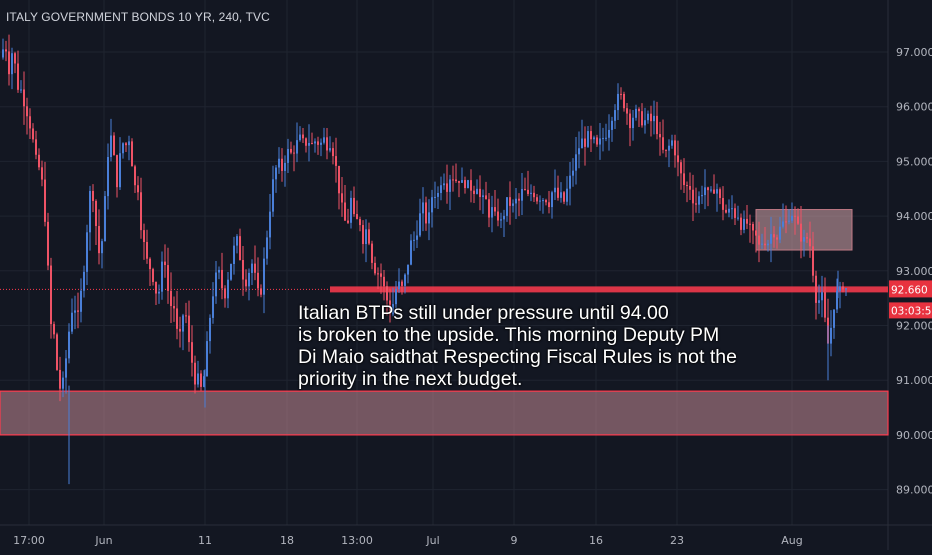 This screenshot has width=932, height=555. I want to click on x-tick-label: Aug, so click(791, 540).